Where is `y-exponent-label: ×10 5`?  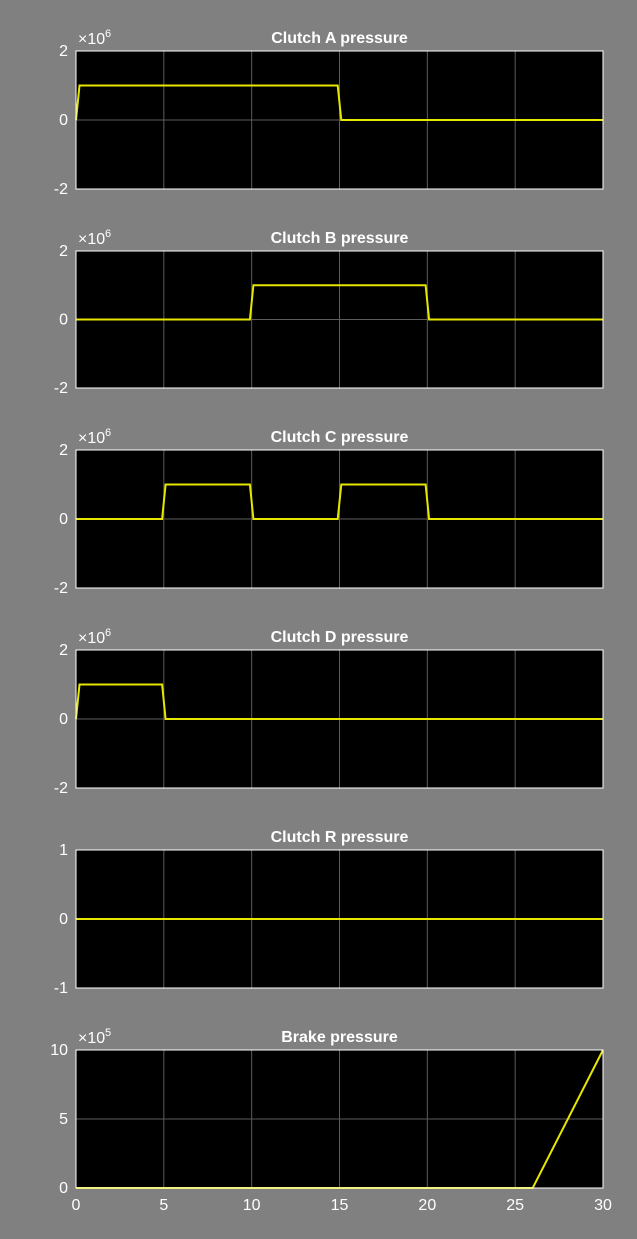 y-exponent-label: ×10 5 is located at coordinates (94, 1037).